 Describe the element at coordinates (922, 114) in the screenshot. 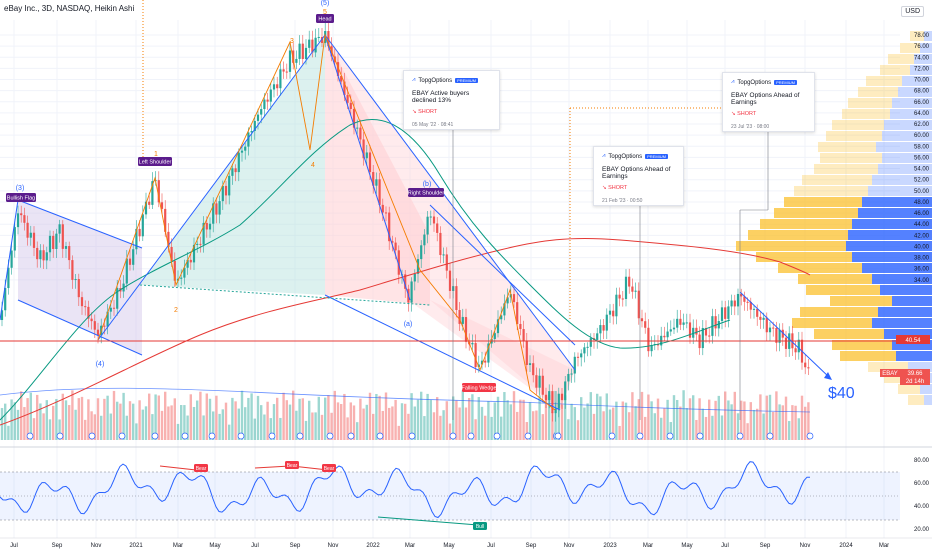

I see `price-axis-label: 64.00` at that location.